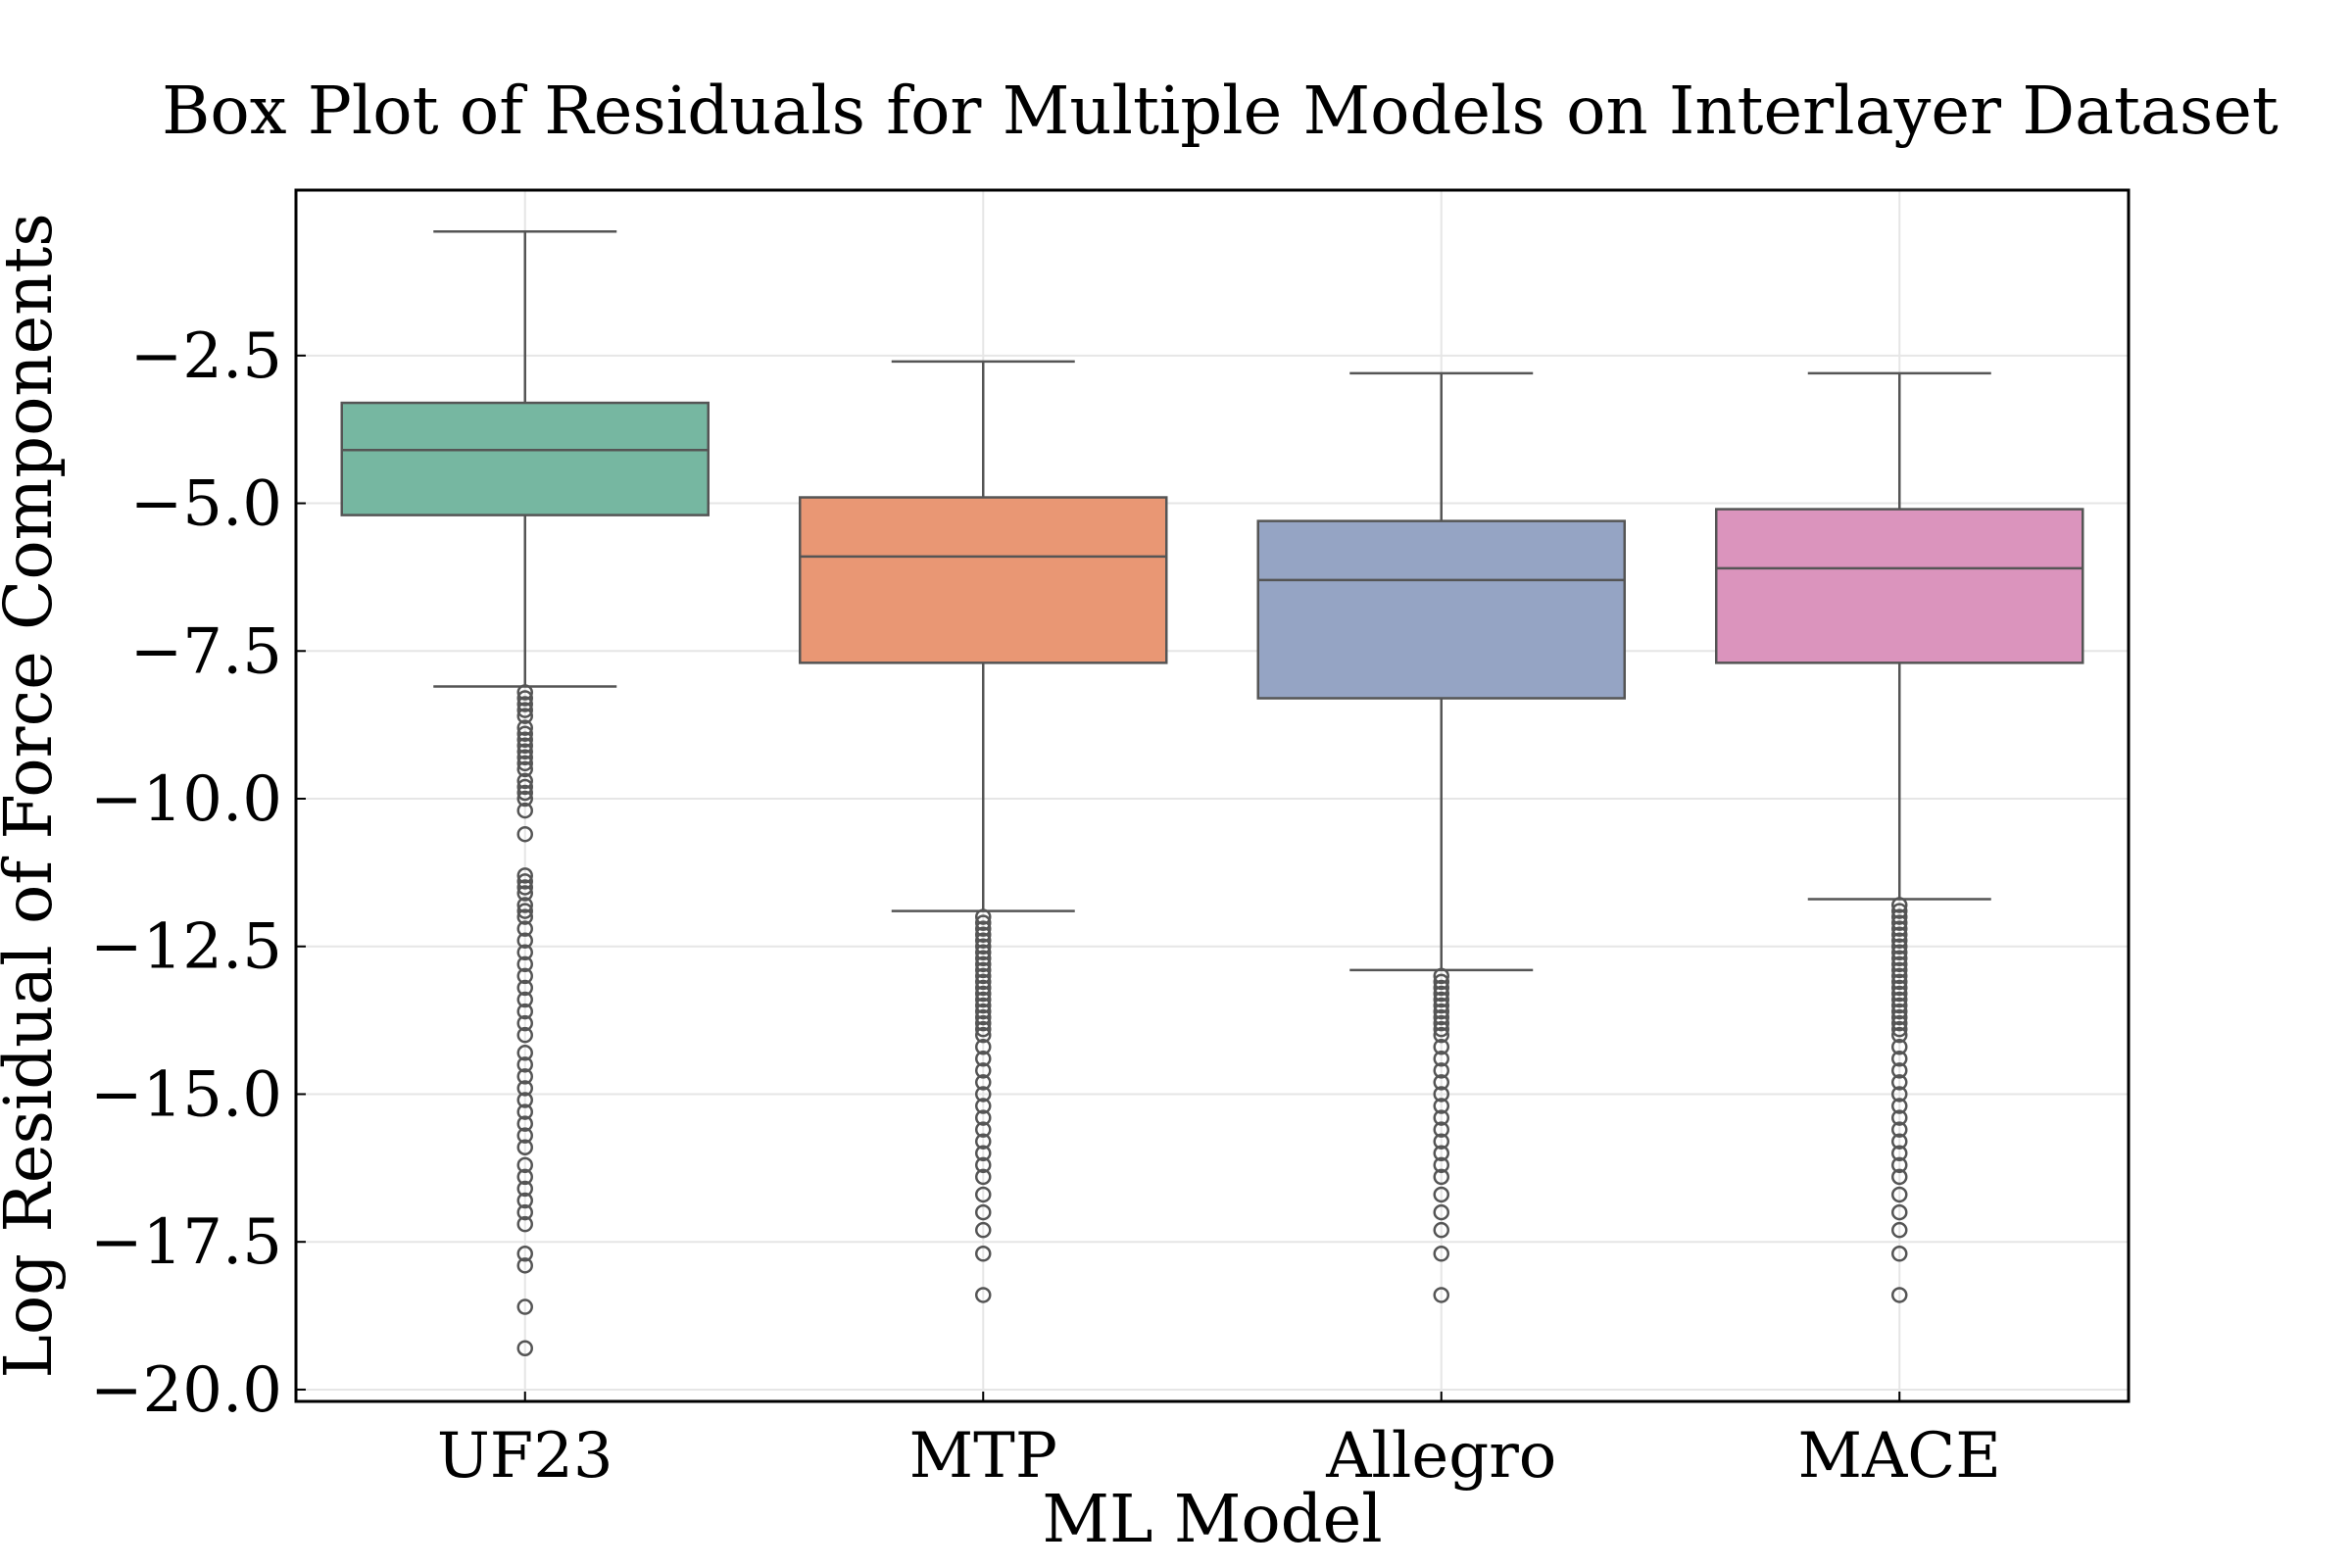 This screenshot has height=1568, width=2352. What do you see at coordinates (33, 795) in the screenshot?
I see `y-axis-label: Log Residual of Force Components` at bounding box center [33, 795].